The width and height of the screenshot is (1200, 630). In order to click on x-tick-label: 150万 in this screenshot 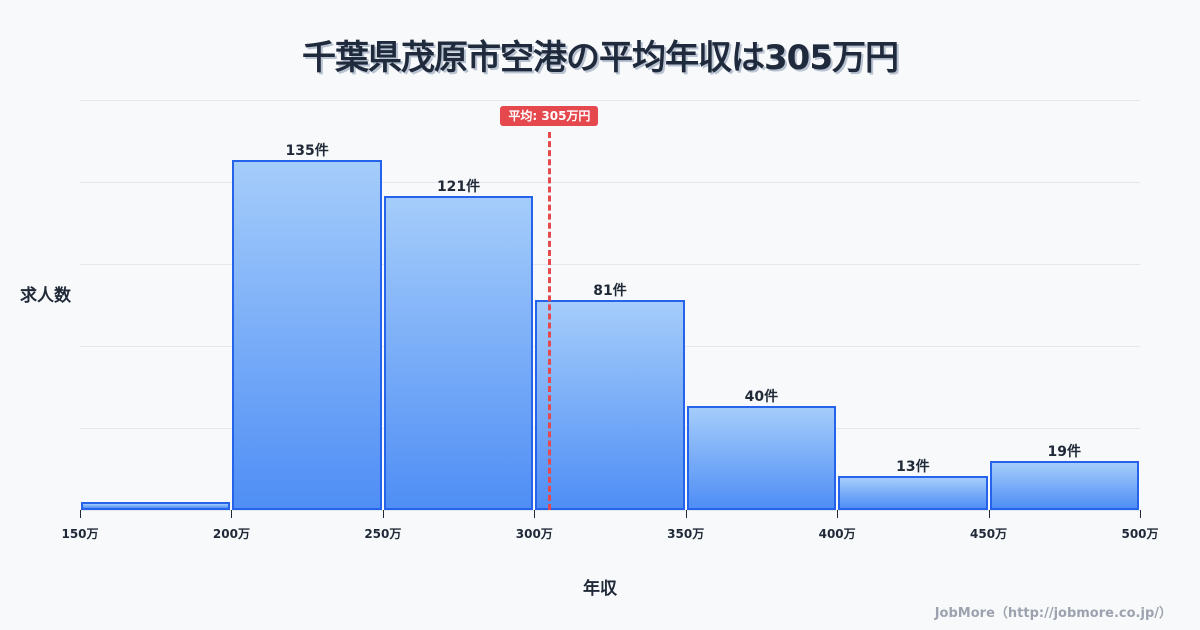, I will do `click(80, 534)`.